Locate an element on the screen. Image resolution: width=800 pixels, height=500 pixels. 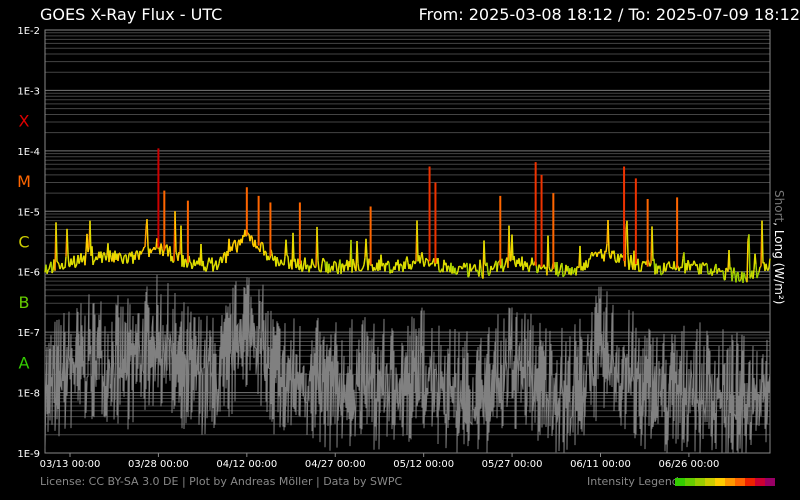
flare-class-label: C is located at coordinates (23, 242).